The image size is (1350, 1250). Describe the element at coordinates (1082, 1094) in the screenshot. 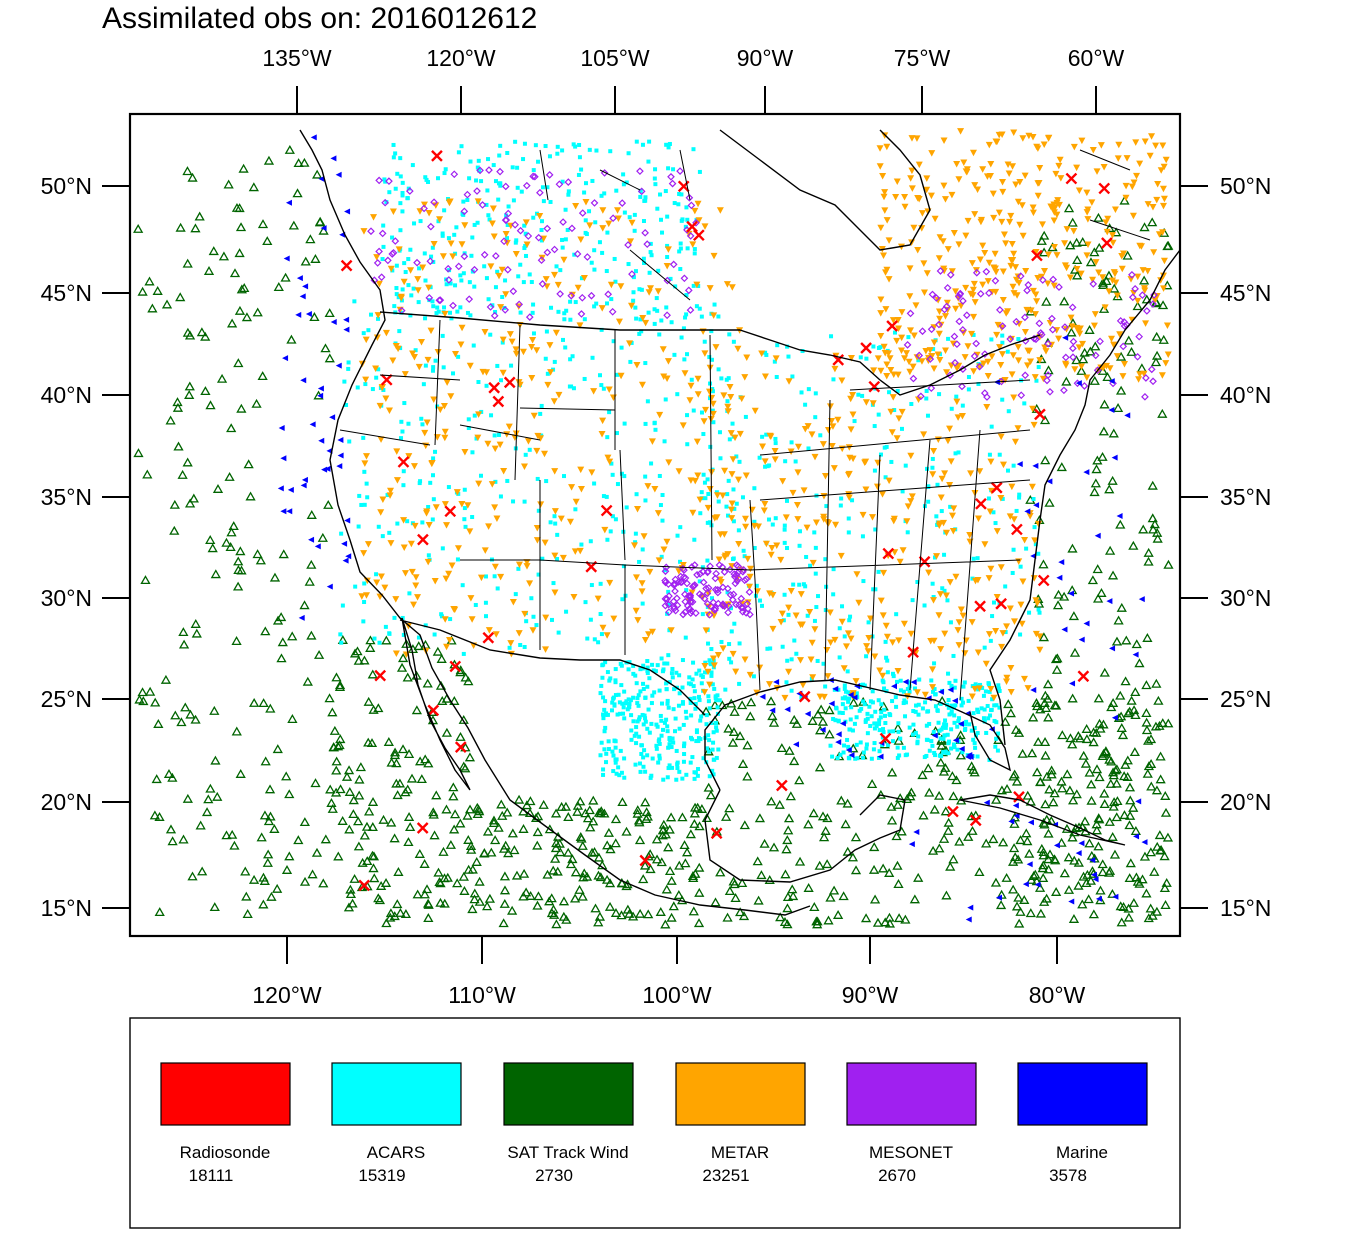

I see `legend-swatch` at that location.